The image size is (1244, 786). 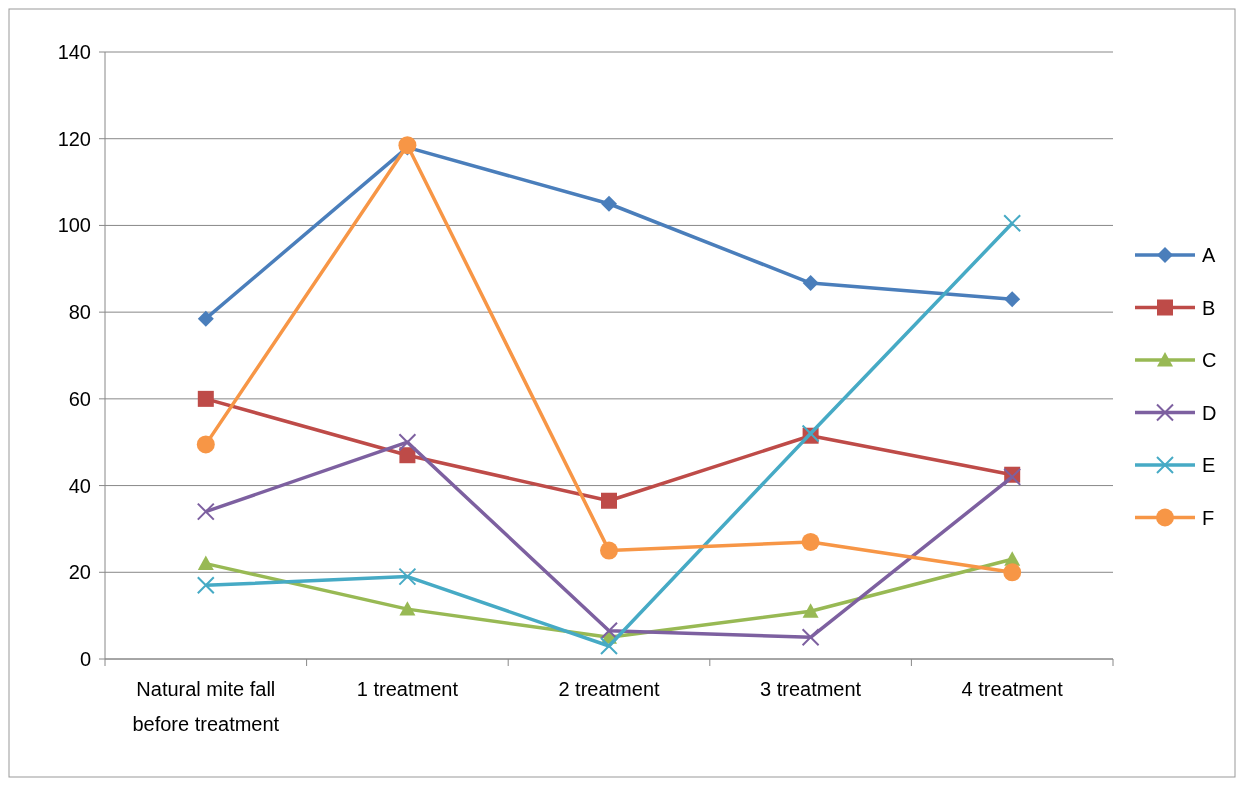 What do you see at coordinates (79, 485) in the screenshot?
I see `y-tick-label: 40` at bounding box center [79, 485].